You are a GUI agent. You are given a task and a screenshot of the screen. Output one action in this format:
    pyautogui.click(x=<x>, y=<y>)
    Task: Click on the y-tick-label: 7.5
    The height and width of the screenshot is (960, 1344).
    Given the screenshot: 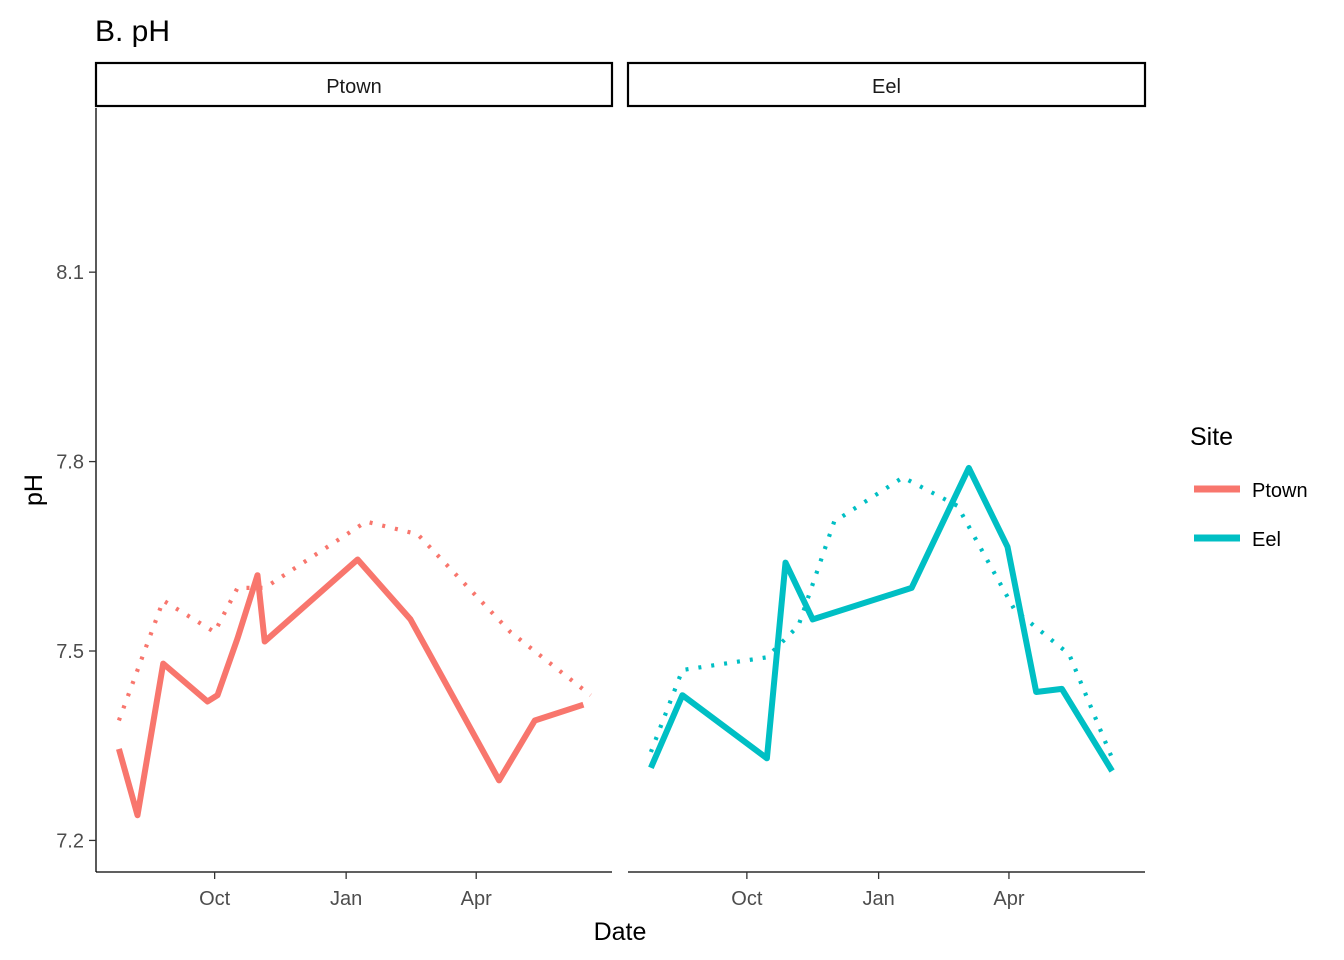 What is the action you would take?
    pyautogui.click(x=70, y=652)
    